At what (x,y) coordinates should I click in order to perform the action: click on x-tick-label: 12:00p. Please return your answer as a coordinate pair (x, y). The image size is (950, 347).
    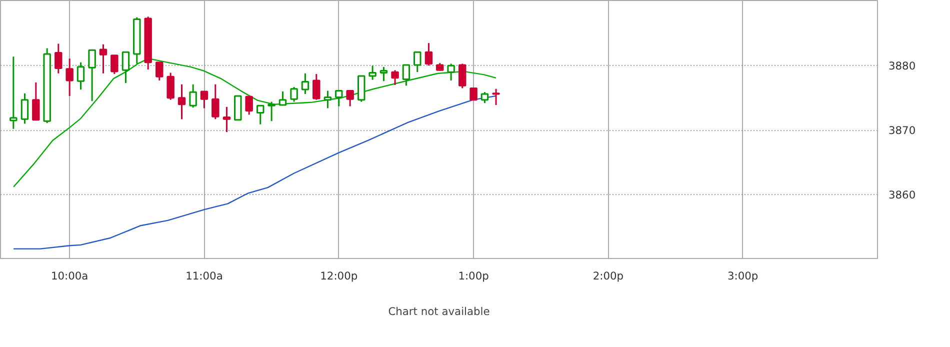
    Looking at the image, I should click on (339, 276).